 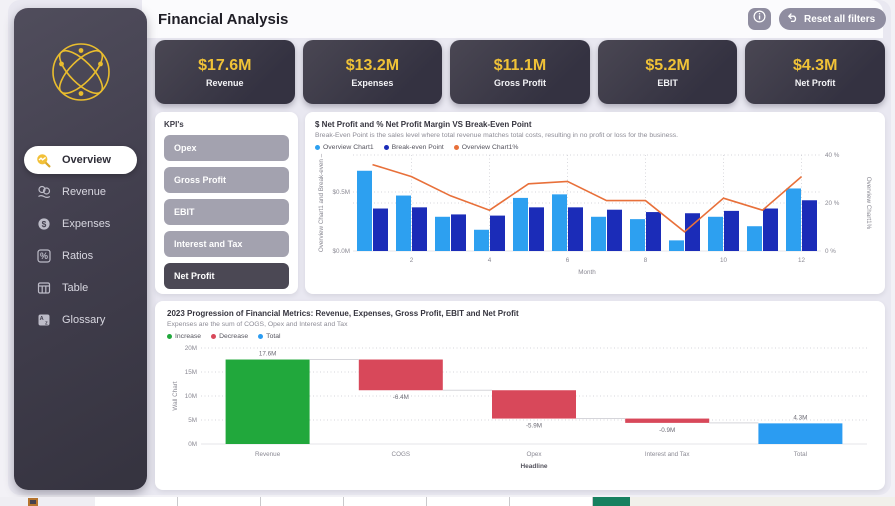 What do you see at coordinates (191, 396) in the screenshot?
I see `svg-text: 10M` at bounding box center [191, 396].